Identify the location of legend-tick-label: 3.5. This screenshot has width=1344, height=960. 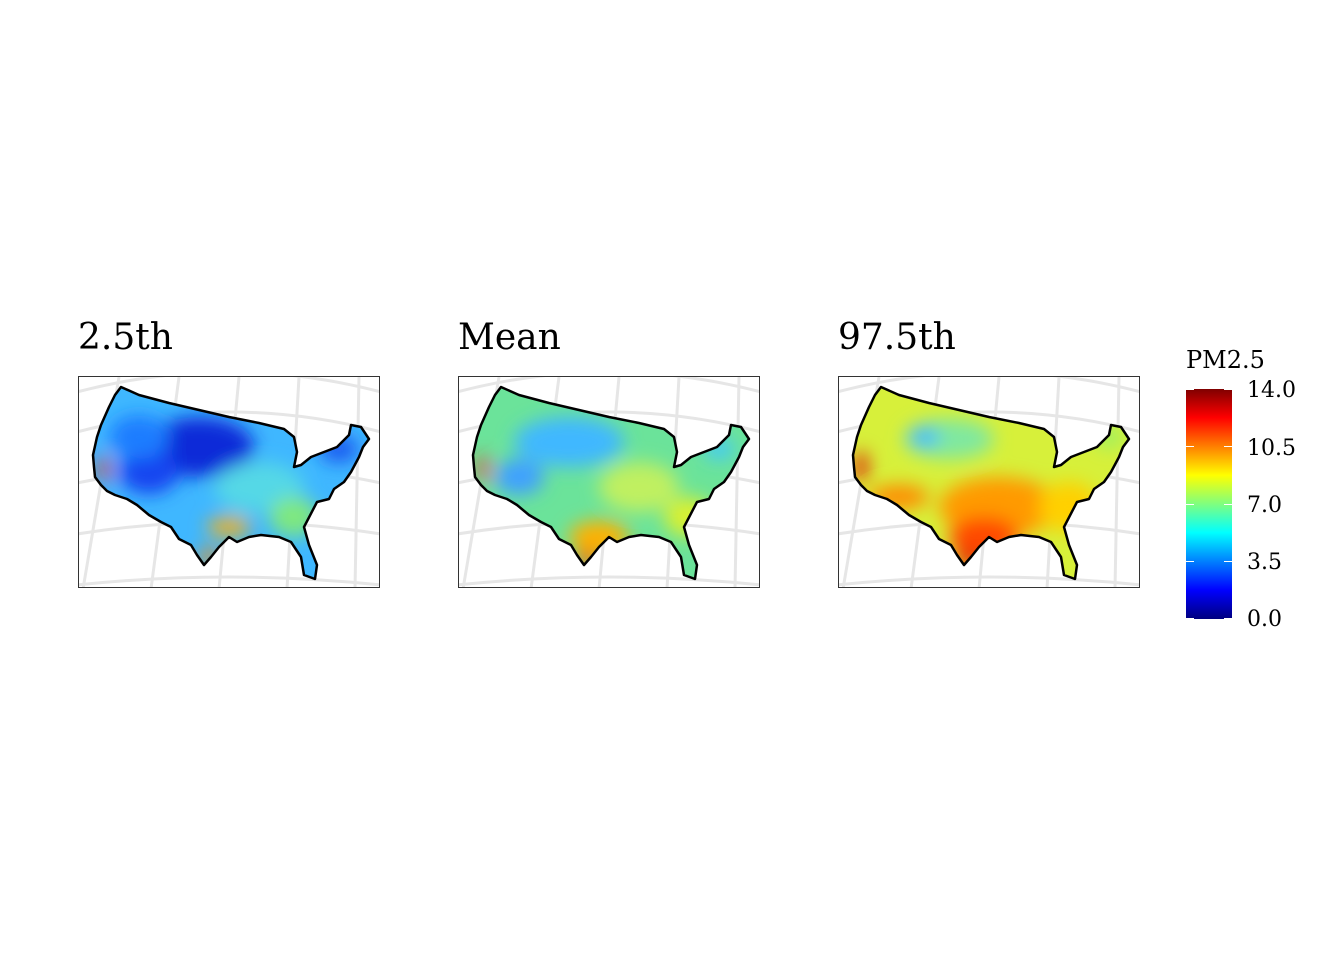
(1264, 562).